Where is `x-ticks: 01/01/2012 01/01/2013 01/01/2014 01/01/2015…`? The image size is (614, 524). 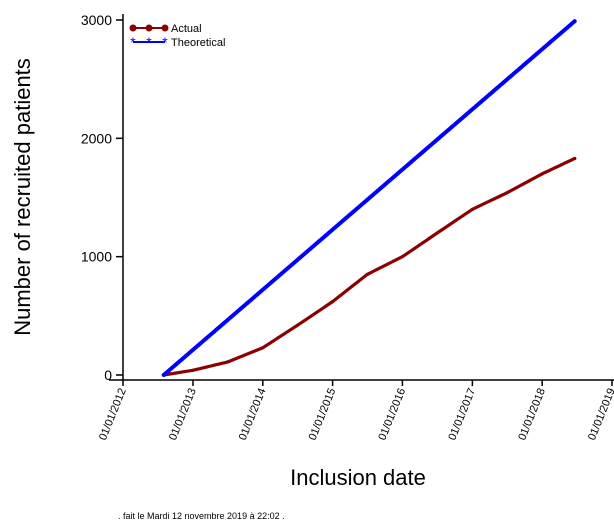 x-ticks: 01/01/2012 01/01/2013 01/01/2014 01/01/2015… is located at coordinates (355, 411).